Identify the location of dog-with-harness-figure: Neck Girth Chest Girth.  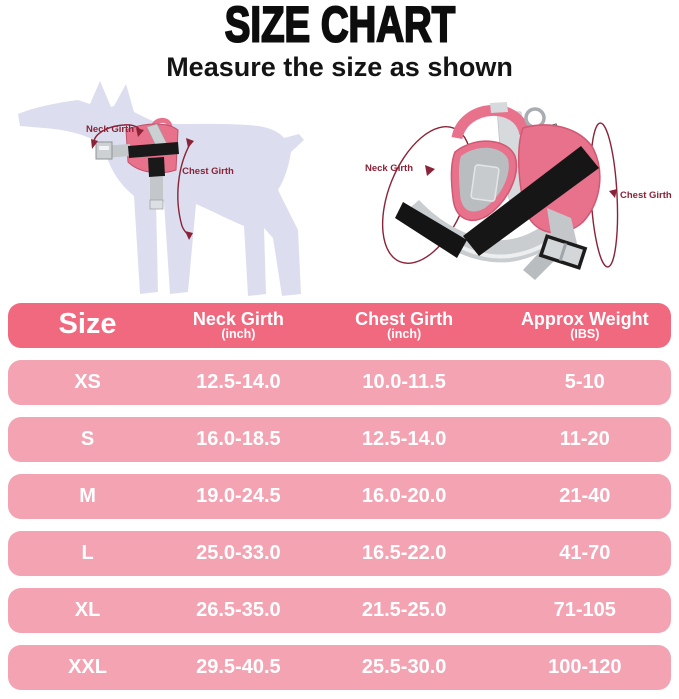
(161, 188).